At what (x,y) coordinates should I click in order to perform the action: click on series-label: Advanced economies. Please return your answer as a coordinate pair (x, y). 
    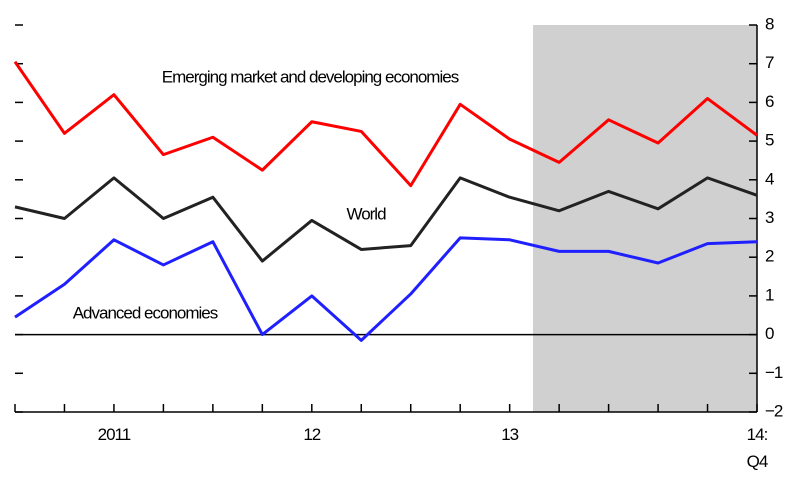
    Looking at the image, I should click on (145, 312).